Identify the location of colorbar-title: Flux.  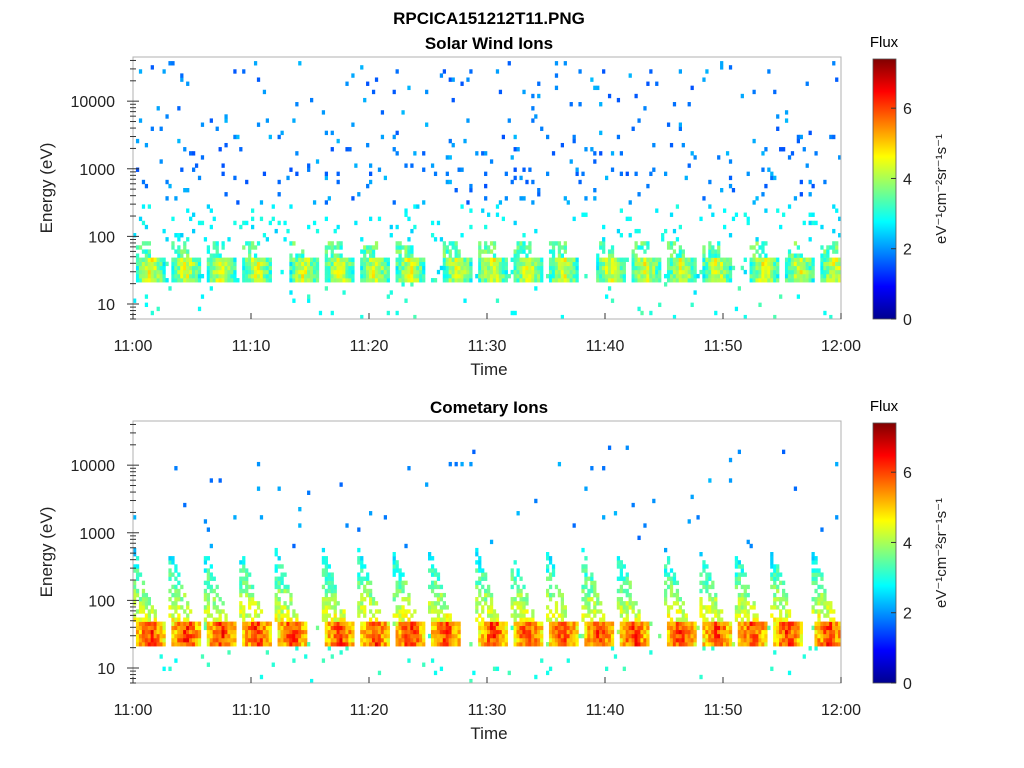
(884, 406).